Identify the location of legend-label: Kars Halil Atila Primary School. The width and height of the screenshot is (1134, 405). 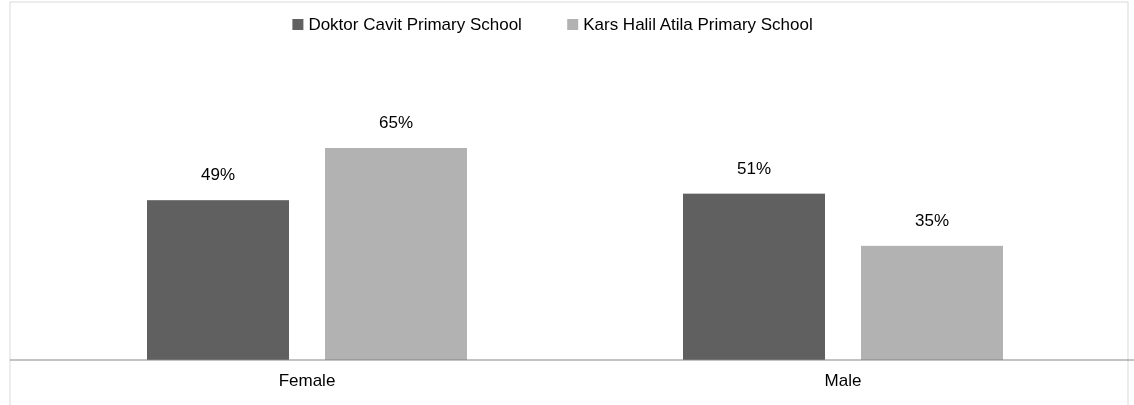
(698, 24).